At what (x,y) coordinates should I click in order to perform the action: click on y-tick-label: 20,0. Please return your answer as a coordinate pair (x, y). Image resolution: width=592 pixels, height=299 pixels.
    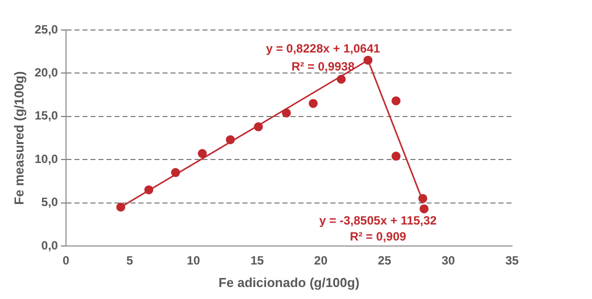
    Looking at the image, I should click on (46, 73).